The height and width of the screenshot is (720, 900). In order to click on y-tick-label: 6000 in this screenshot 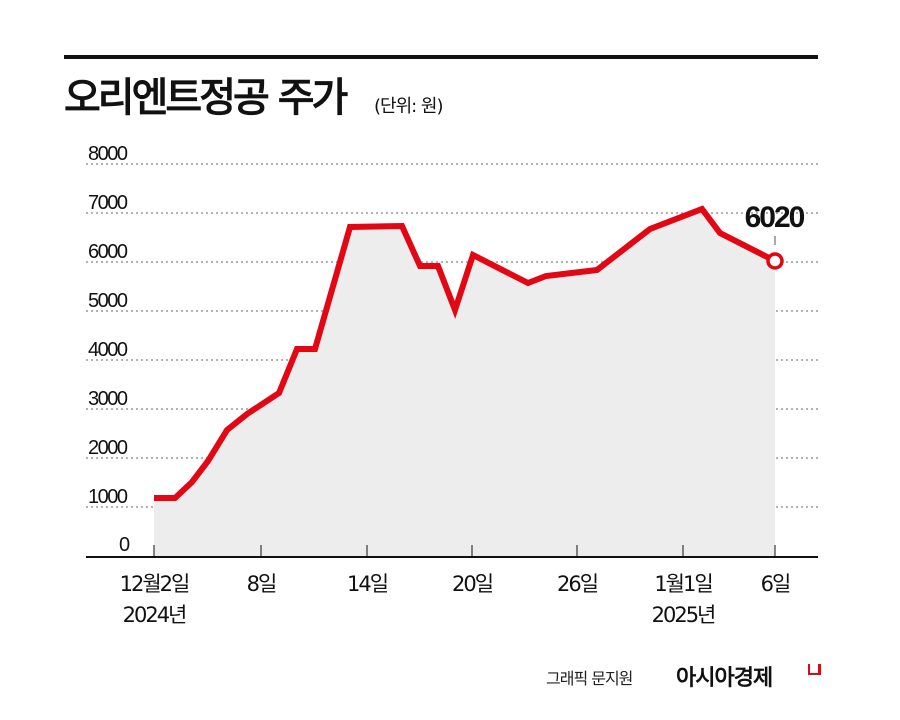, I will do `click(108, 252)`.